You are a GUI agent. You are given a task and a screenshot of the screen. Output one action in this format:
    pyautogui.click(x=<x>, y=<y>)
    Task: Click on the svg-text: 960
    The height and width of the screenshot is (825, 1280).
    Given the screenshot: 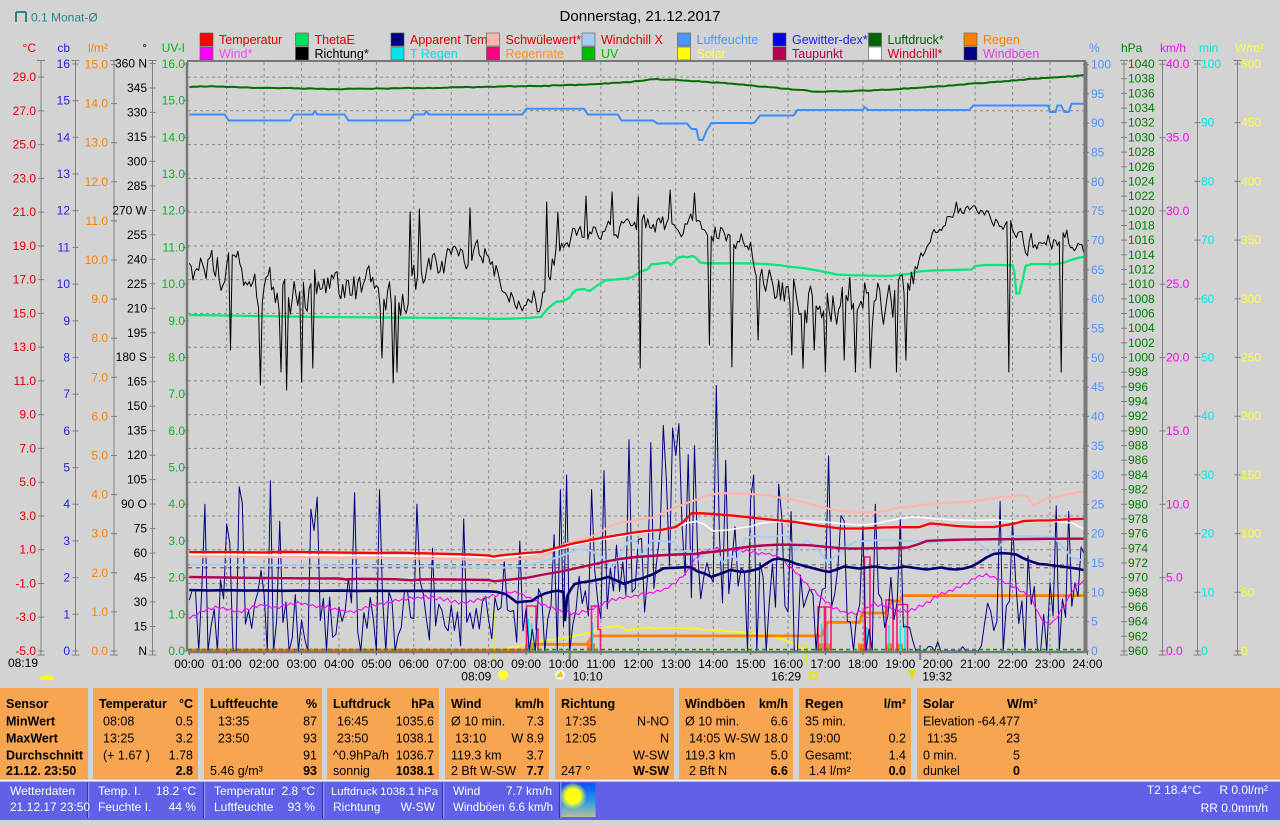 What is the action you would take?
    pyautogui.click(x=1138, y=651)
    